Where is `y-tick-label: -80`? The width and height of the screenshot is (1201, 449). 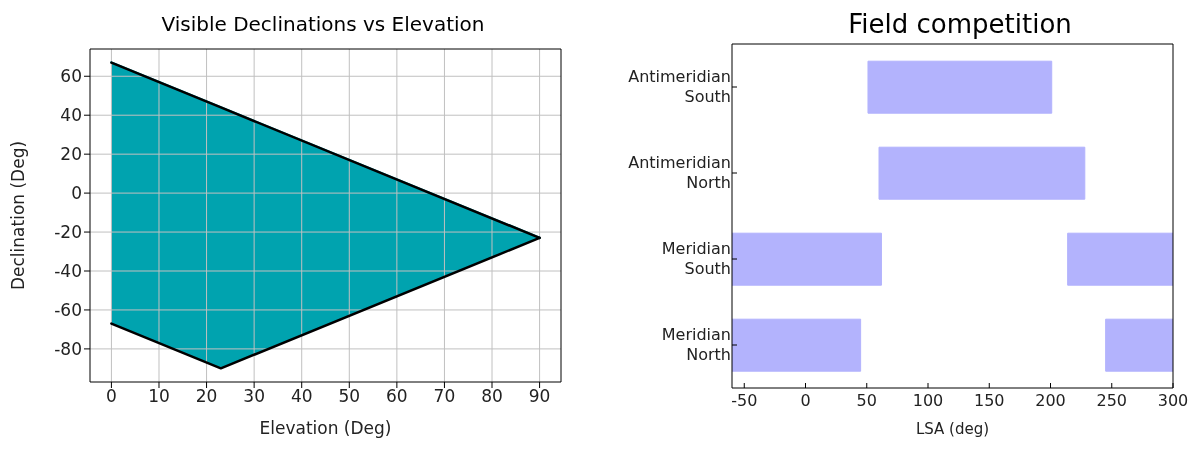 y-tick-label: -80 is located at coordinates (68, 348).